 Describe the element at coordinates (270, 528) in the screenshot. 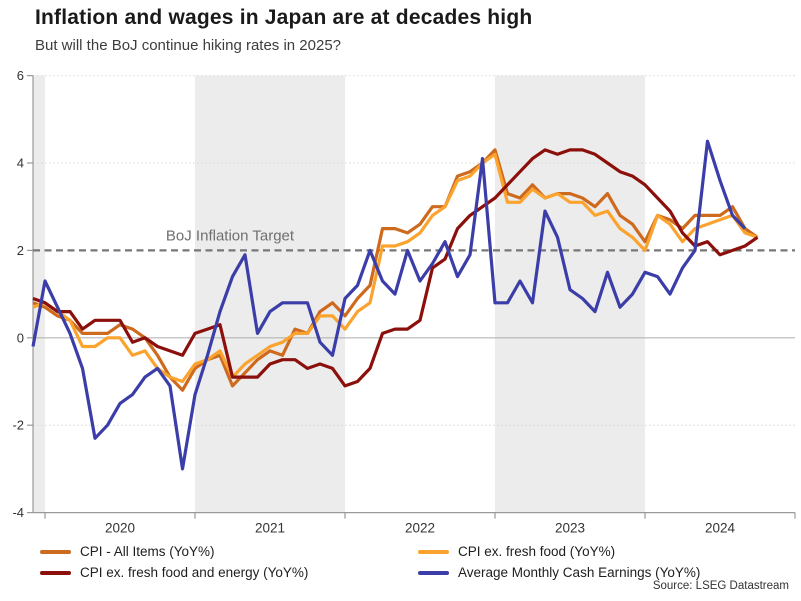

I see `x-tick-label-2021: 2021` at that location.